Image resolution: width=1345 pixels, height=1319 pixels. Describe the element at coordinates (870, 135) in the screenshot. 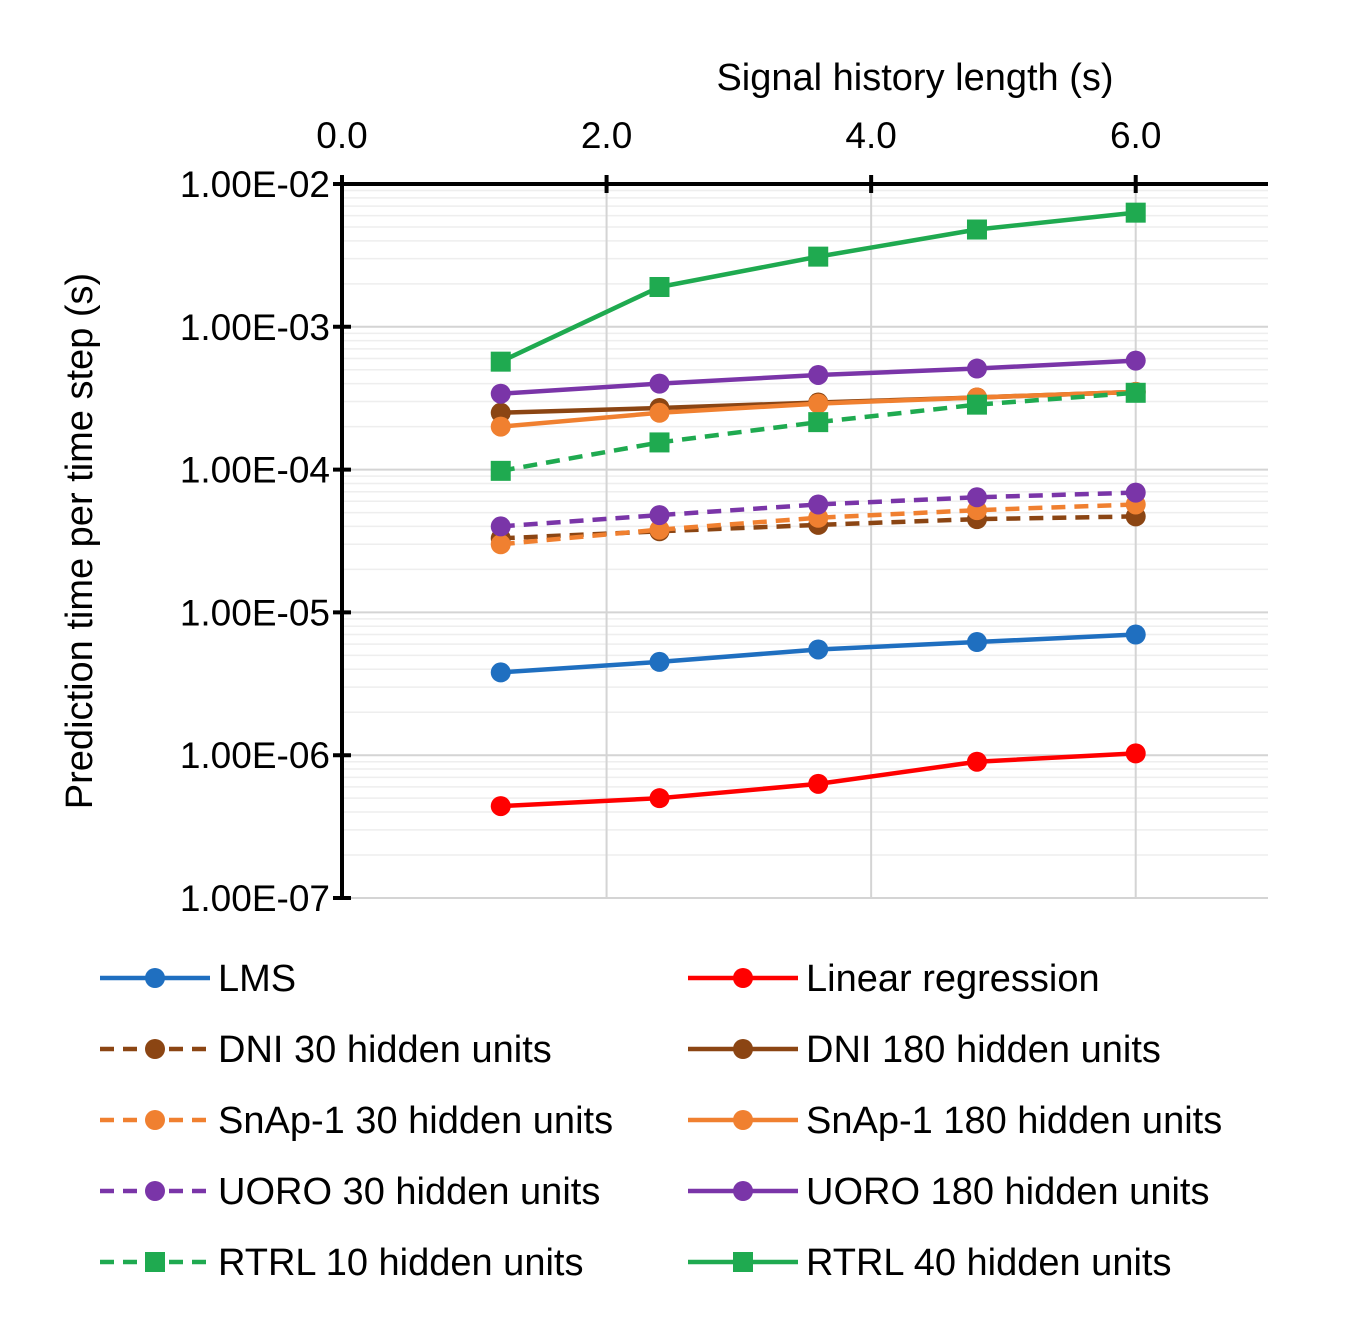

I see `x-tick-label: 4.0` at that location.